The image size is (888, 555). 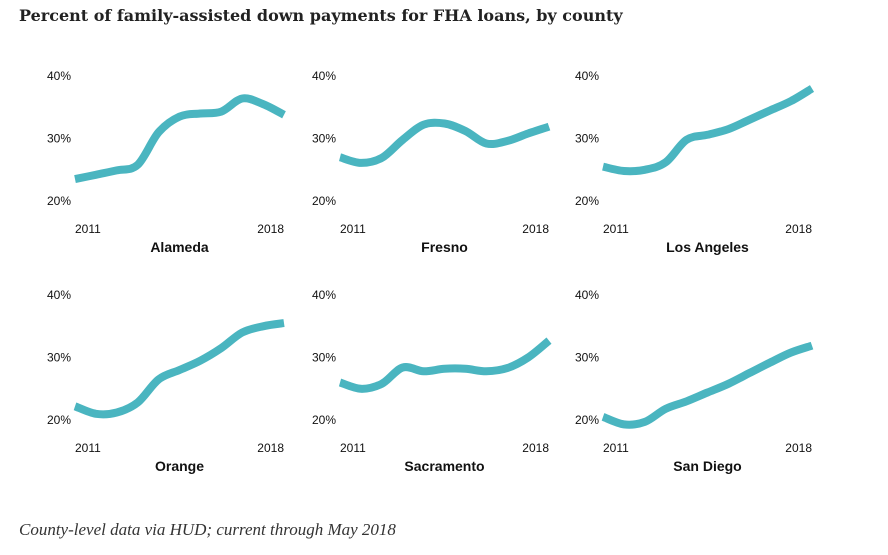 What do you see at coordinates (707, 247) in the screenshot?
I see `county-name-los-angeles: Los Angeles` at bounding box center [707, 247].